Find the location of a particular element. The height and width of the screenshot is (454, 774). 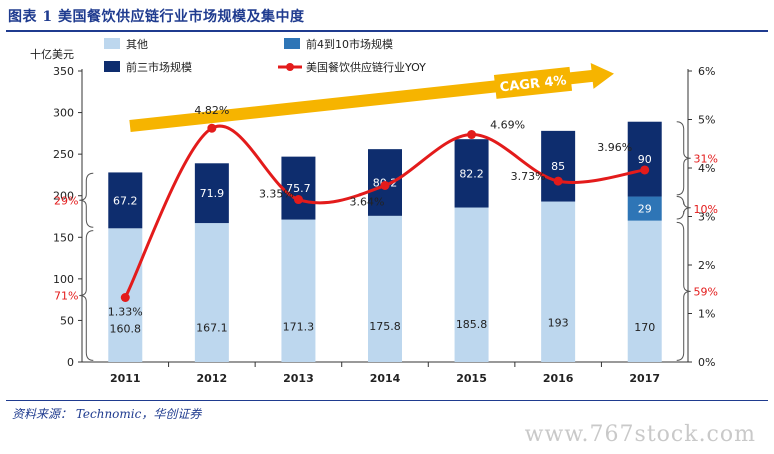

bar-value-label: 90 is located at coordinates (645, 159).